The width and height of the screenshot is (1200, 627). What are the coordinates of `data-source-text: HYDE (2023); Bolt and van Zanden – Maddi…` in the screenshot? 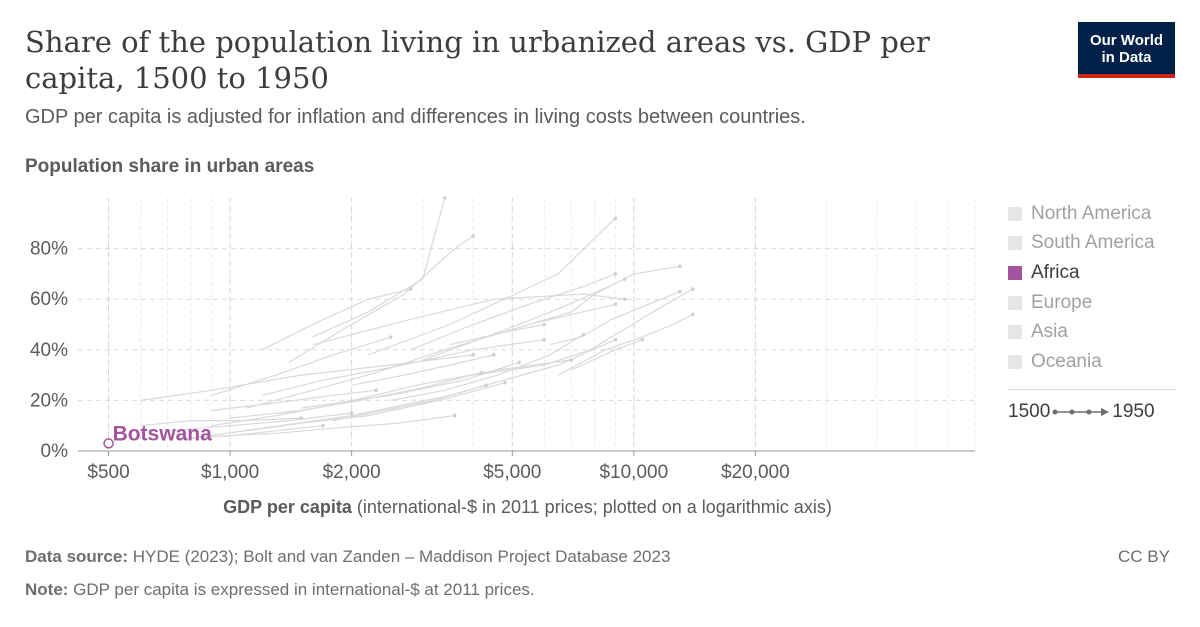 It's located at (399, 556).